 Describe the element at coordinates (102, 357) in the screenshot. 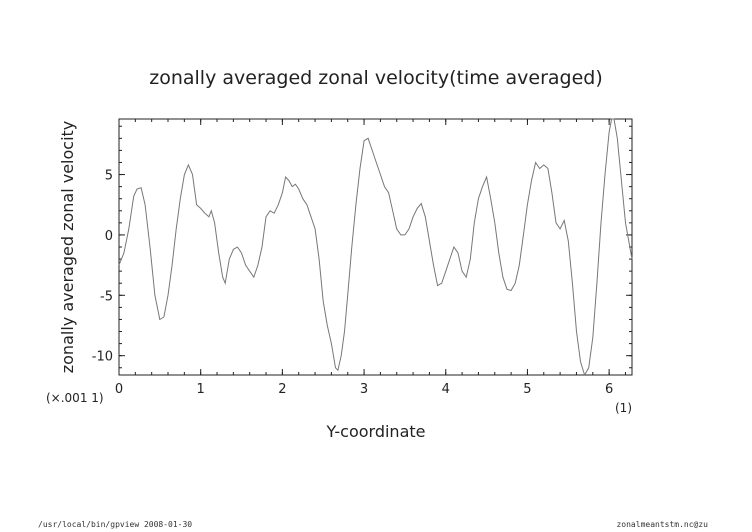

I see `y-tick-label-3: -10` at that location.